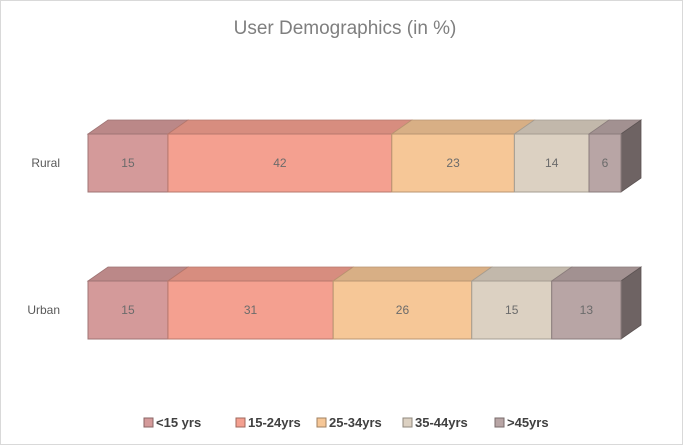 This screenshot has height=446, width=683. Describe the element at coordinates (441, 422) in the screenshot. I see `legend-label: 35-44yrs` at that location.